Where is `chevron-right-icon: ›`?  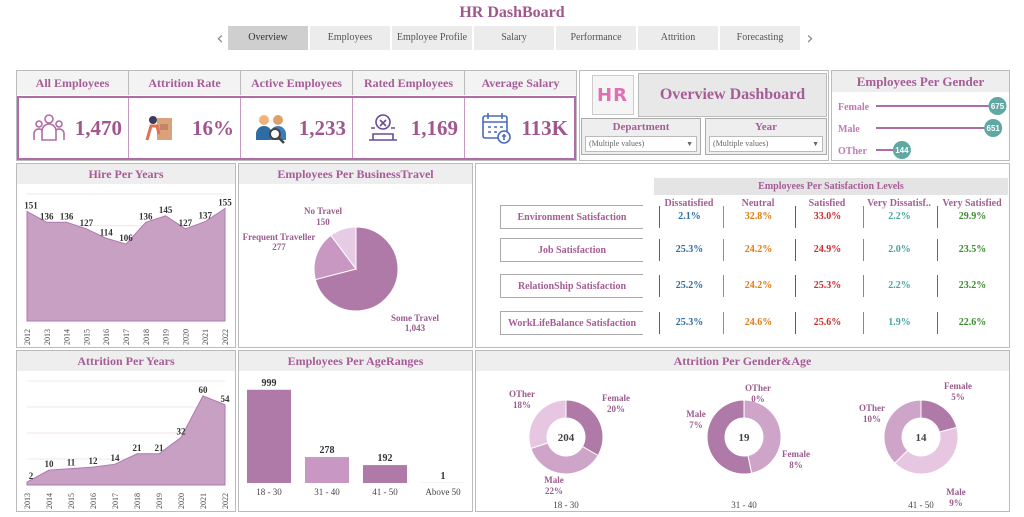 chevron-right-icon: › is located at coordinates (810, 38).